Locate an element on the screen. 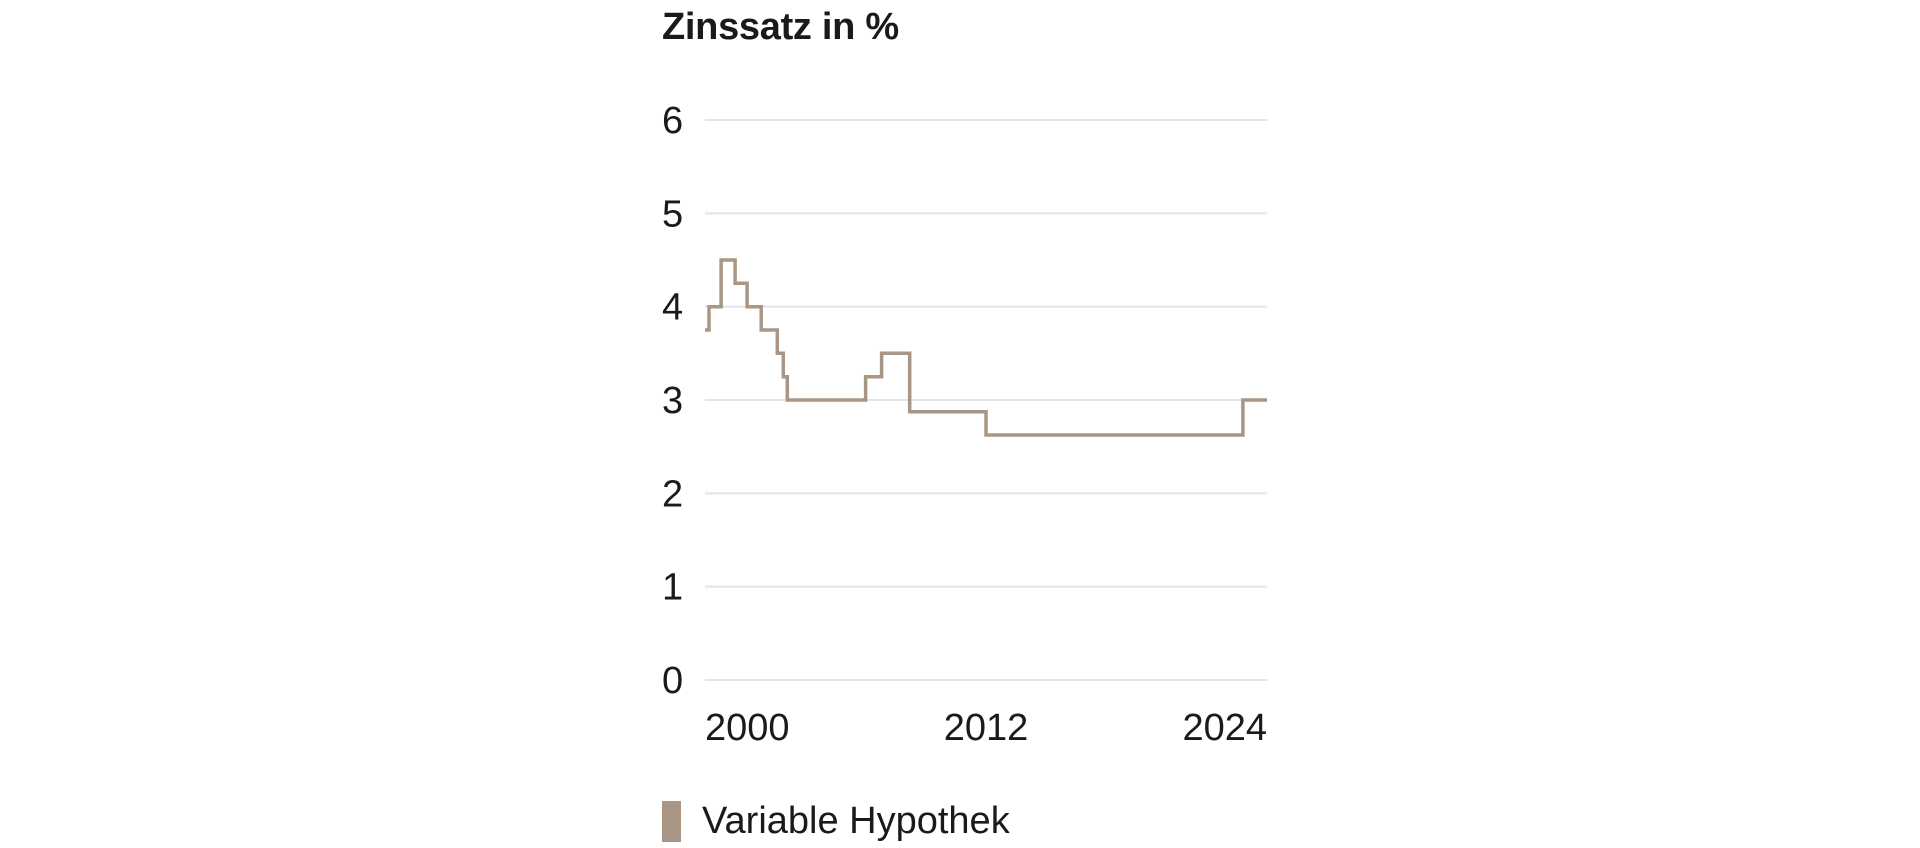 The width and height of the screenshot is (1920, 848). x-tick-label: 2024 is located at coordinates (1224, 728).